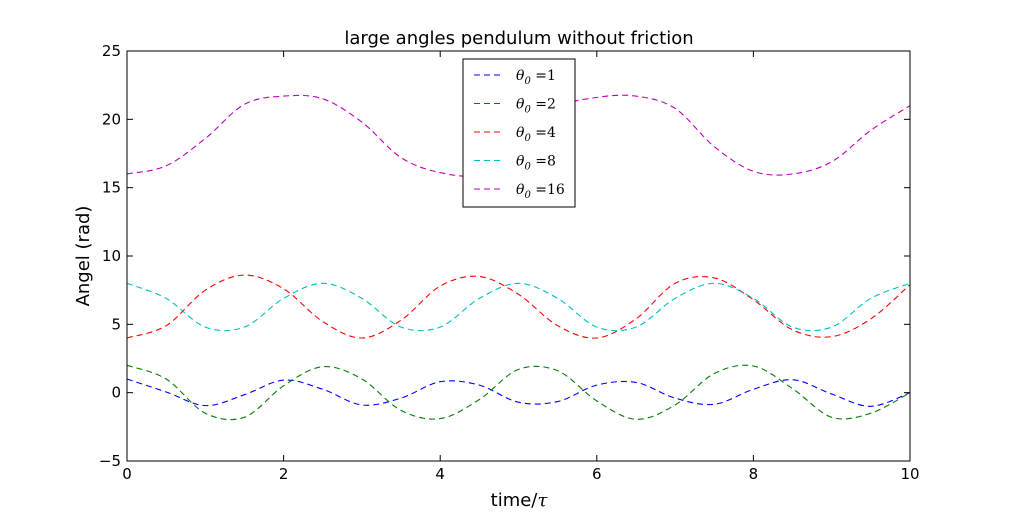  I want to click on x-tick-label: 0, so click(127, 474).